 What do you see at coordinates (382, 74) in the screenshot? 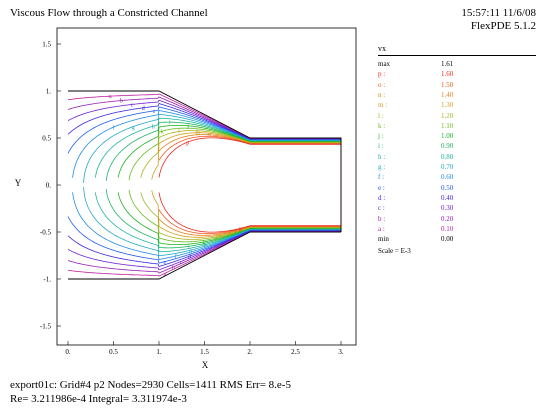
I see `legend-key: p :` at bounding box center [382, 74].